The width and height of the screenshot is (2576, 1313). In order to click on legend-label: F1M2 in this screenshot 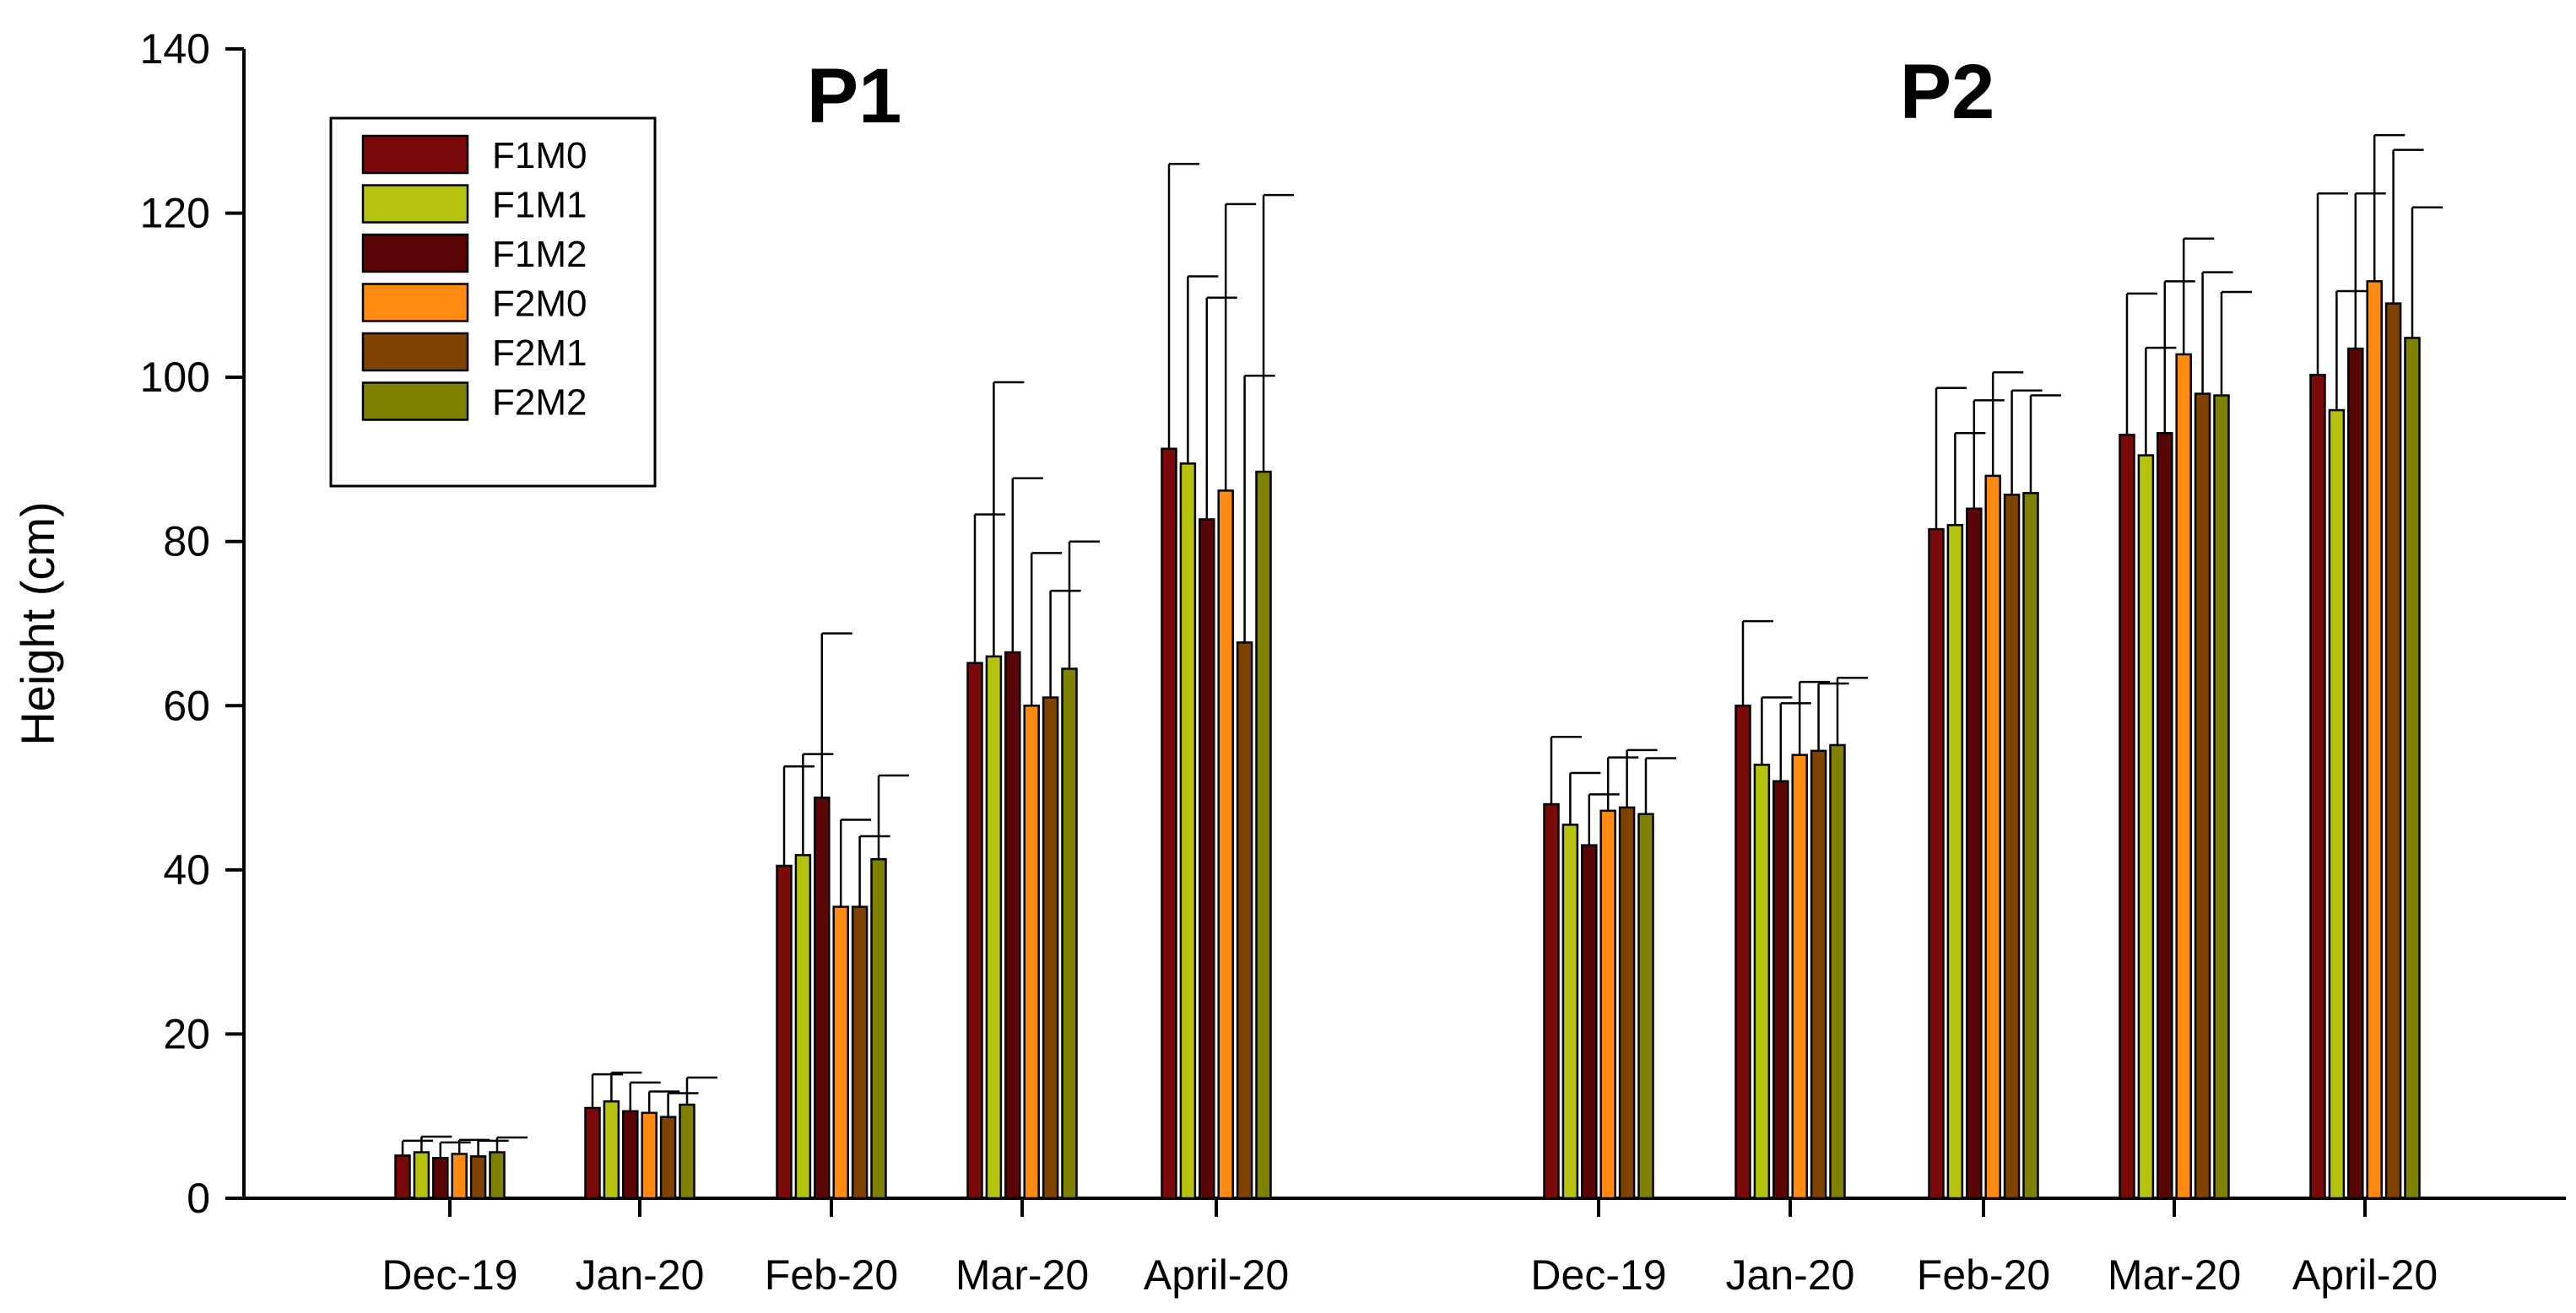, I will do `click(539, 254)`.